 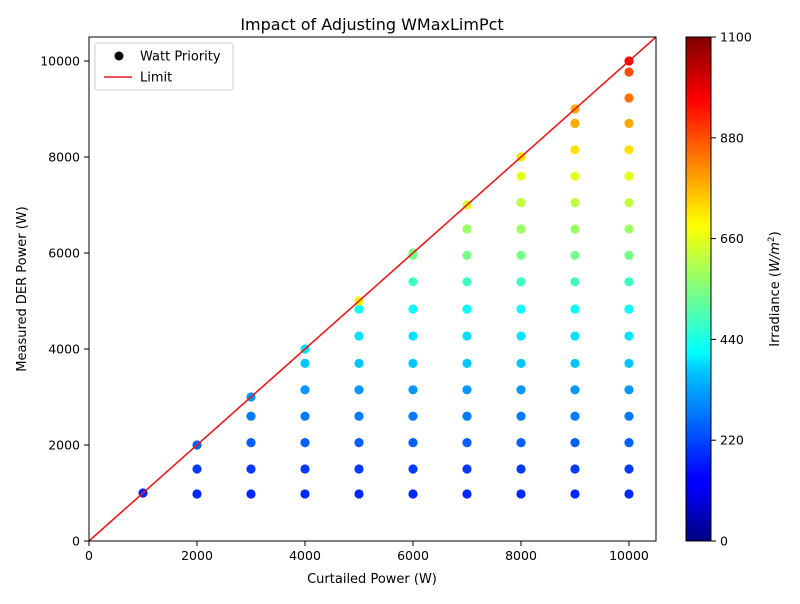 I want to click on chart-title: Impact of Adjusting WMaxLimPct, so click(x=371, y=24).